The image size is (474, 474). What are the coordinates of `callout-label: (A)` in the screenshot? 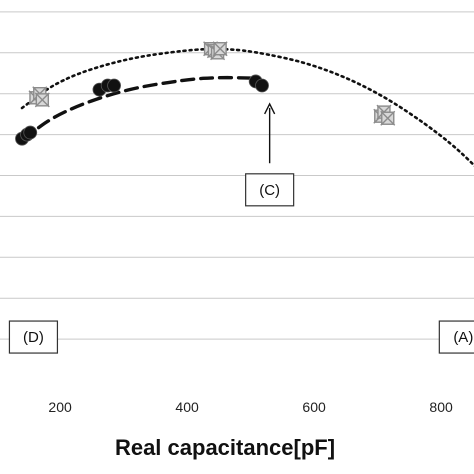 It's located at (463, 337).